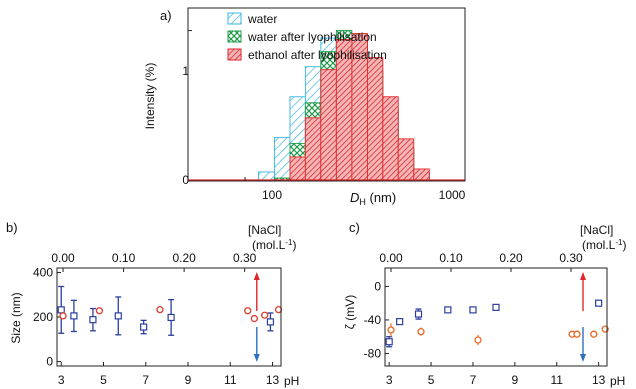 The height and width of the screenshot is (389, 636). I want to click on legend-swatch-ethanol-lyo, so click(234, 54).